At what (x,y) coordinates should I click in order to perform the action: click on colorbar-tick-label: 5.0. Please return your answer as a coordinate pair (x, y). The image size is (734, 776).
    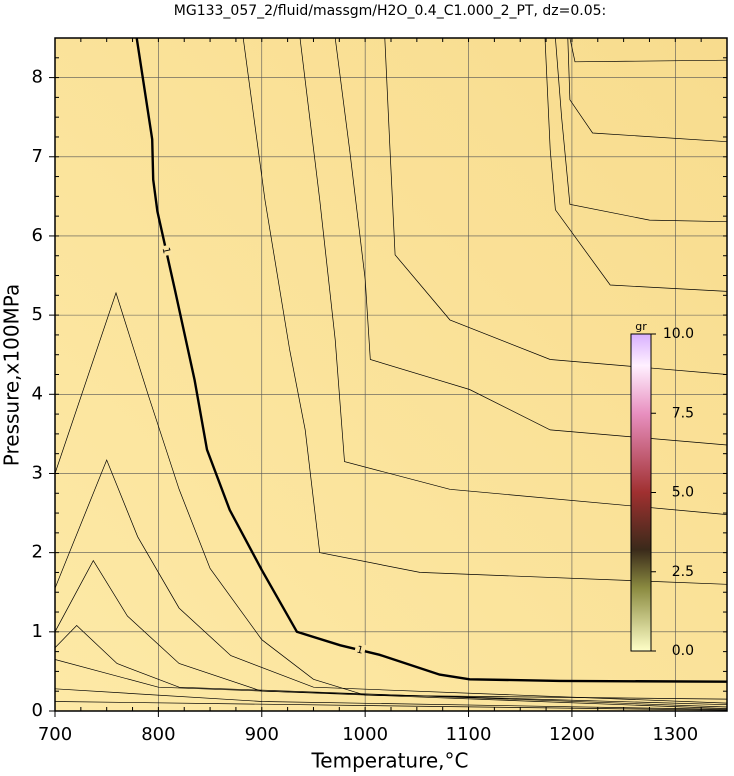
    Looking at the image, I should click on (683, 493).